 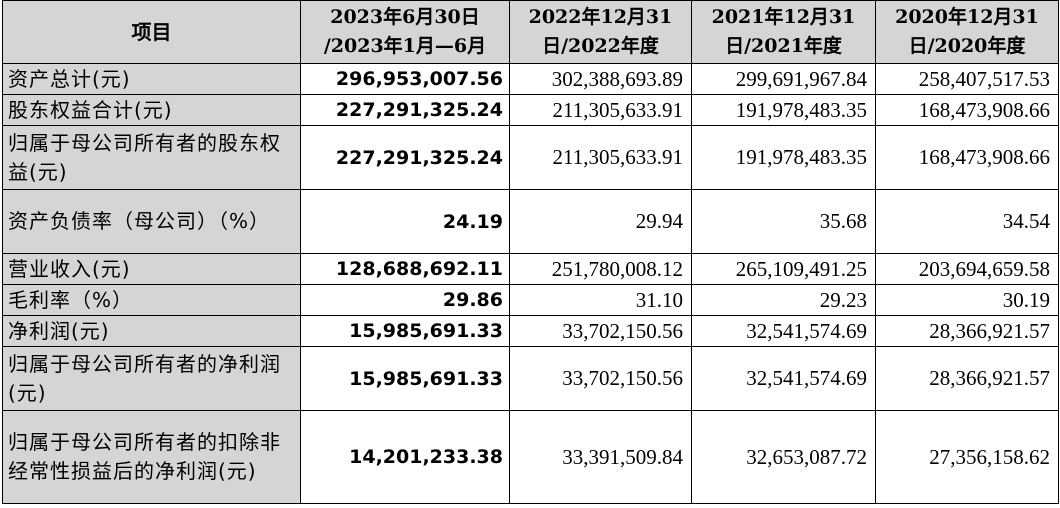 I want to click on cell-2021: 32,653,087.72, so click(x=783, y=457).